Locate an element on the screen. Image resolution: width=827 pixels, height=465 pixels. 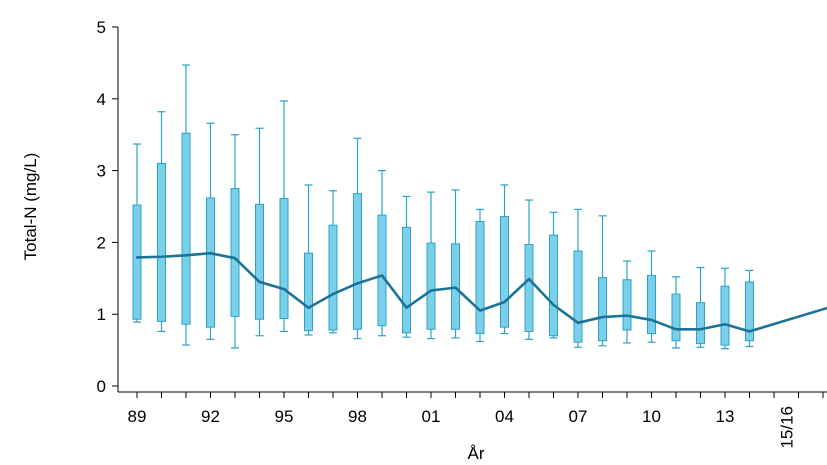
y-tick-label: 1 is located at coordinates (101, 314).